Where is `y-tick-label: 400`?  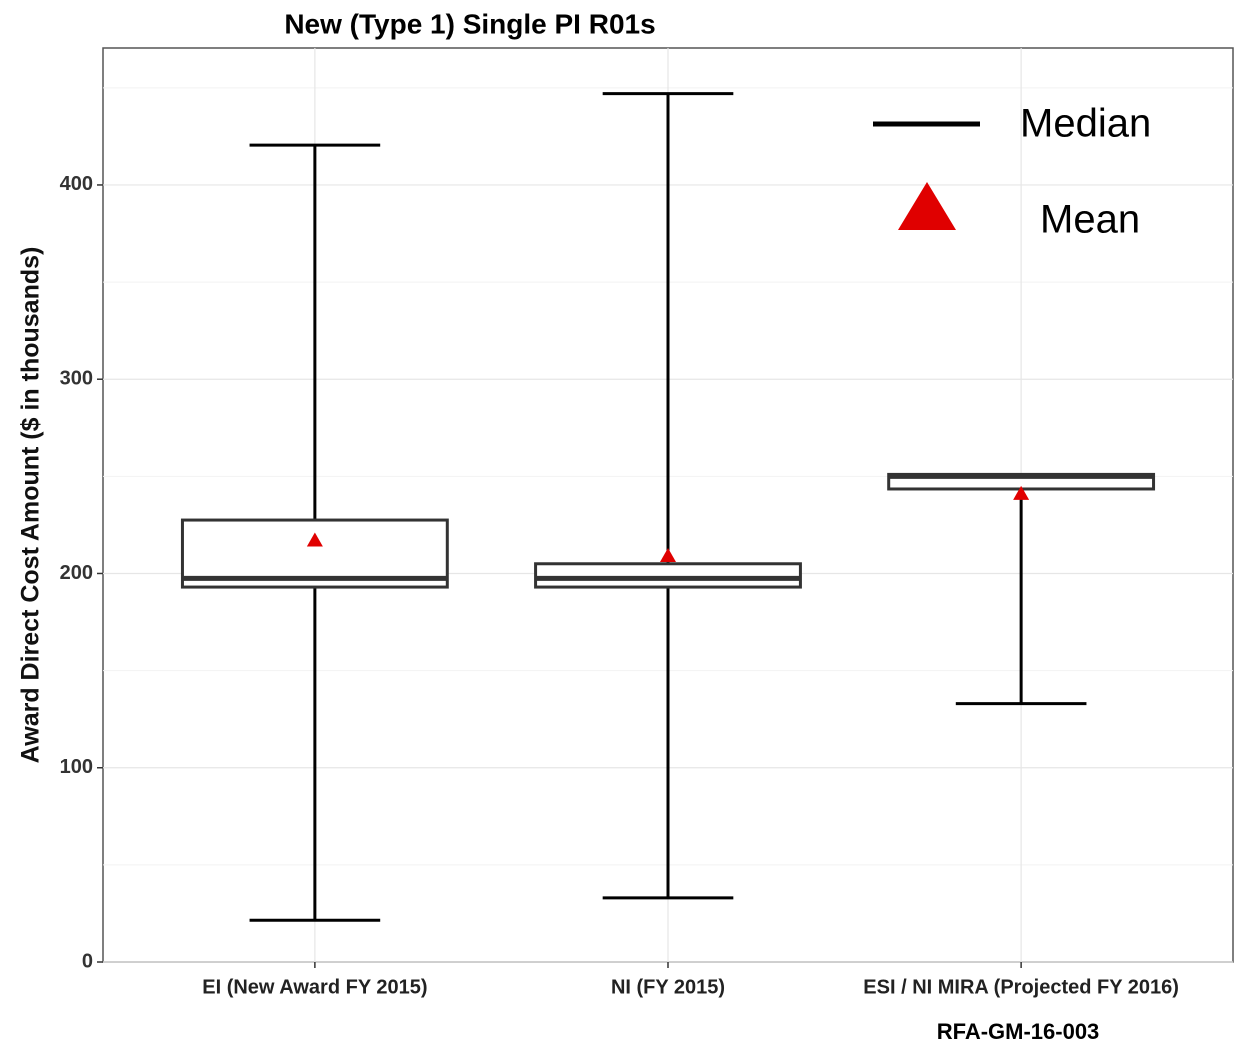
y-tick-label: 400 is located at coordinates (76, 184).